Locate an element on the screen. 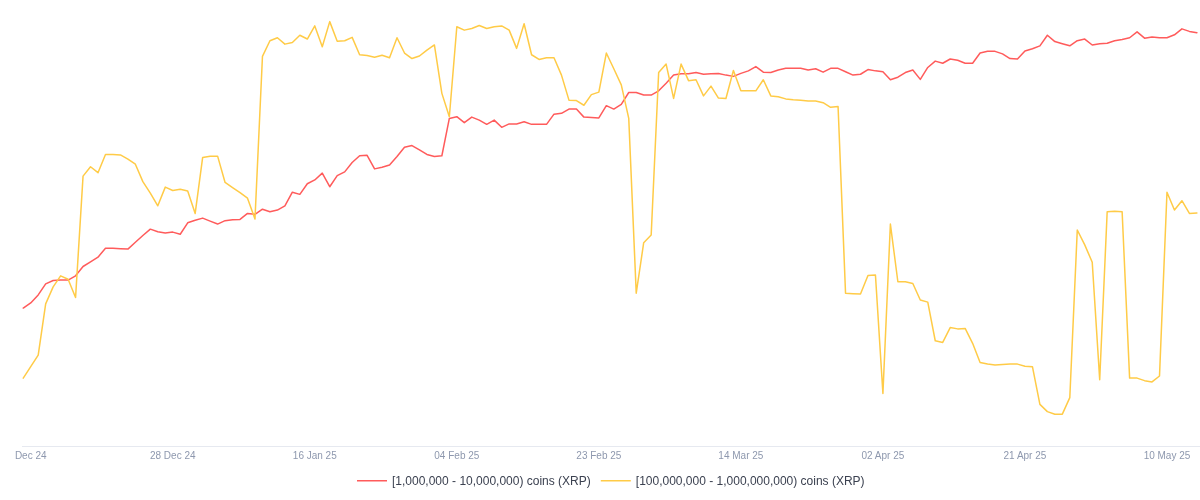 This screenshot has width=1200, height=500. legend-label: [1,000,000 - 10,000,000) coins (XRP) is located at coordinates (491, 481).